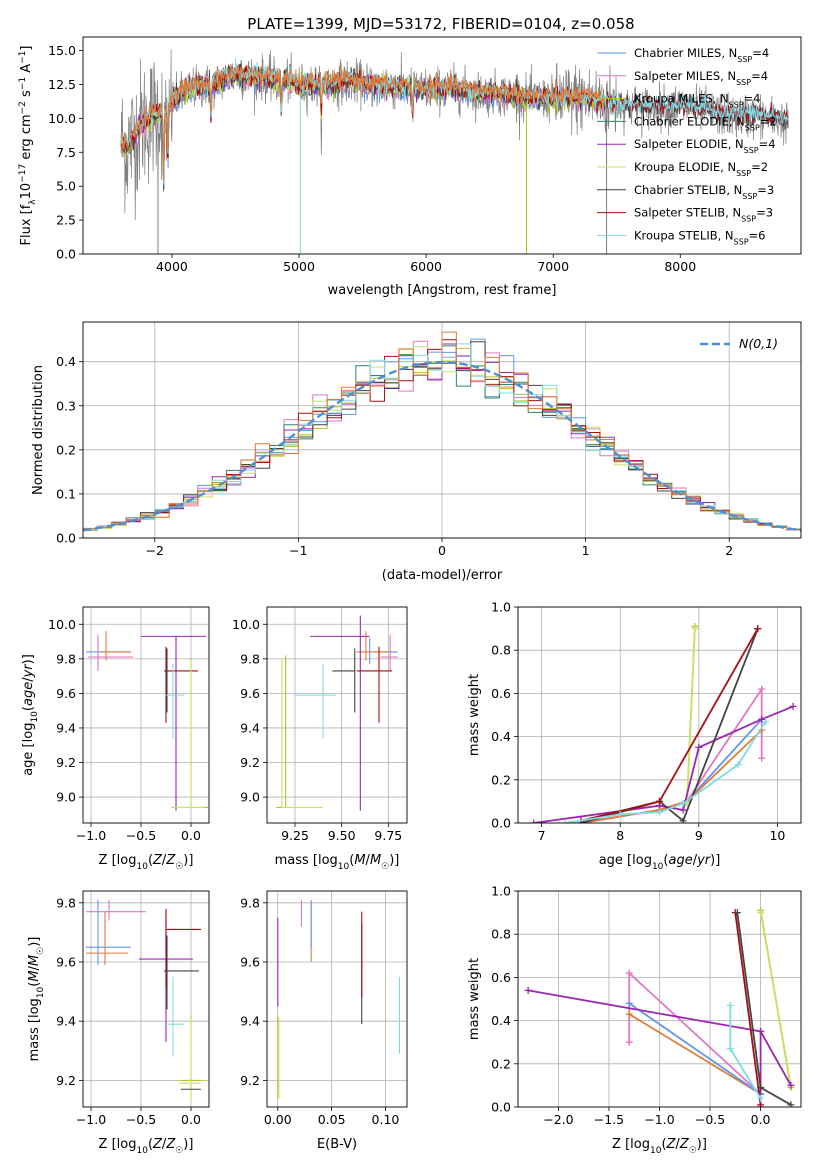  Describe the element at coordinates (501, 891) in the screenshot. I see `y-tick-label: 1.0` at that location.